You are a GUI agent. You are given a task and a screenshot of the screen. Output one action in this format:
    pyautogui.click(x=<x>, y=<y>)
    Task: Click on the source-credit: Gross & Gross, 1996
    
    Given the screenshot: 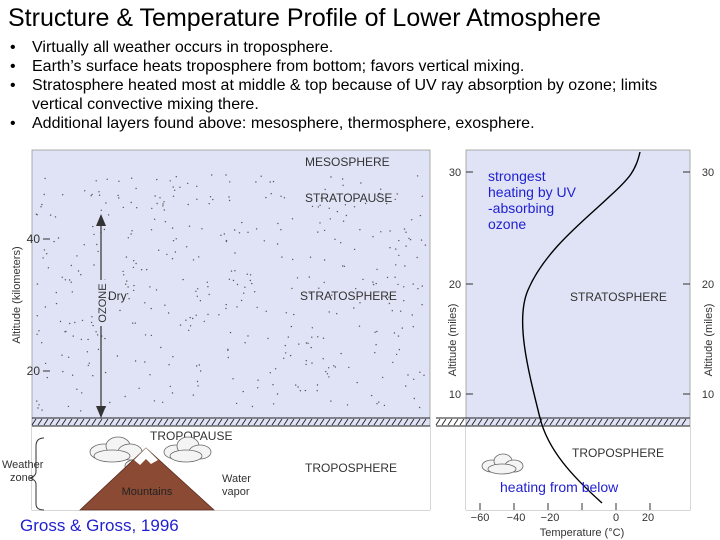 What is the action you would take?
    pyautogui.click(x=99, y=525)
    